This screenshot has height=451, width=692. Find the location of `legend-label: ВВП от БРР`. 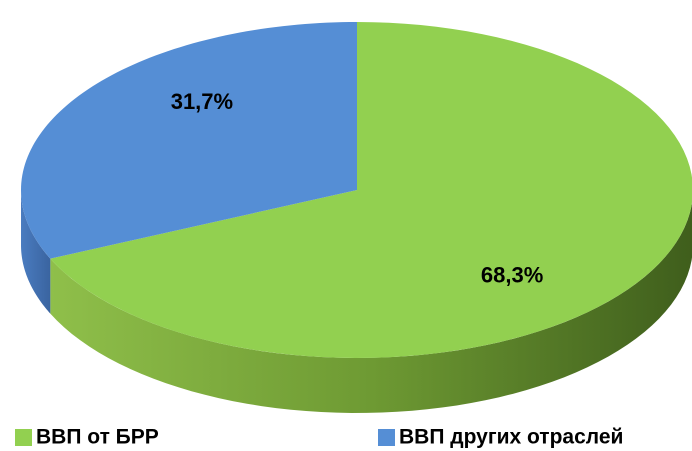

legend-label: ВВП от БРР is located at coordinates (97, 437).